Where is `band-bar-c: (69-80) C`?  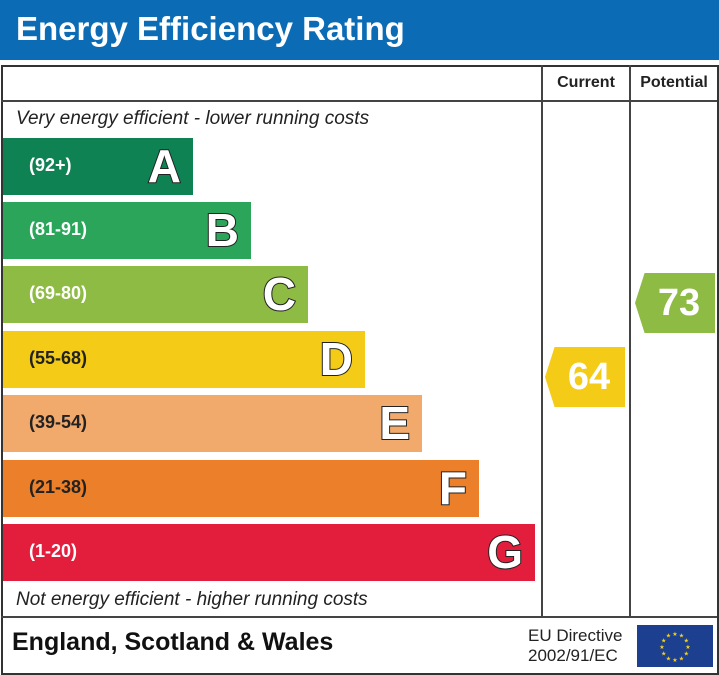 band-bar-c: (69-80) C is located at coordinates (155, 294).